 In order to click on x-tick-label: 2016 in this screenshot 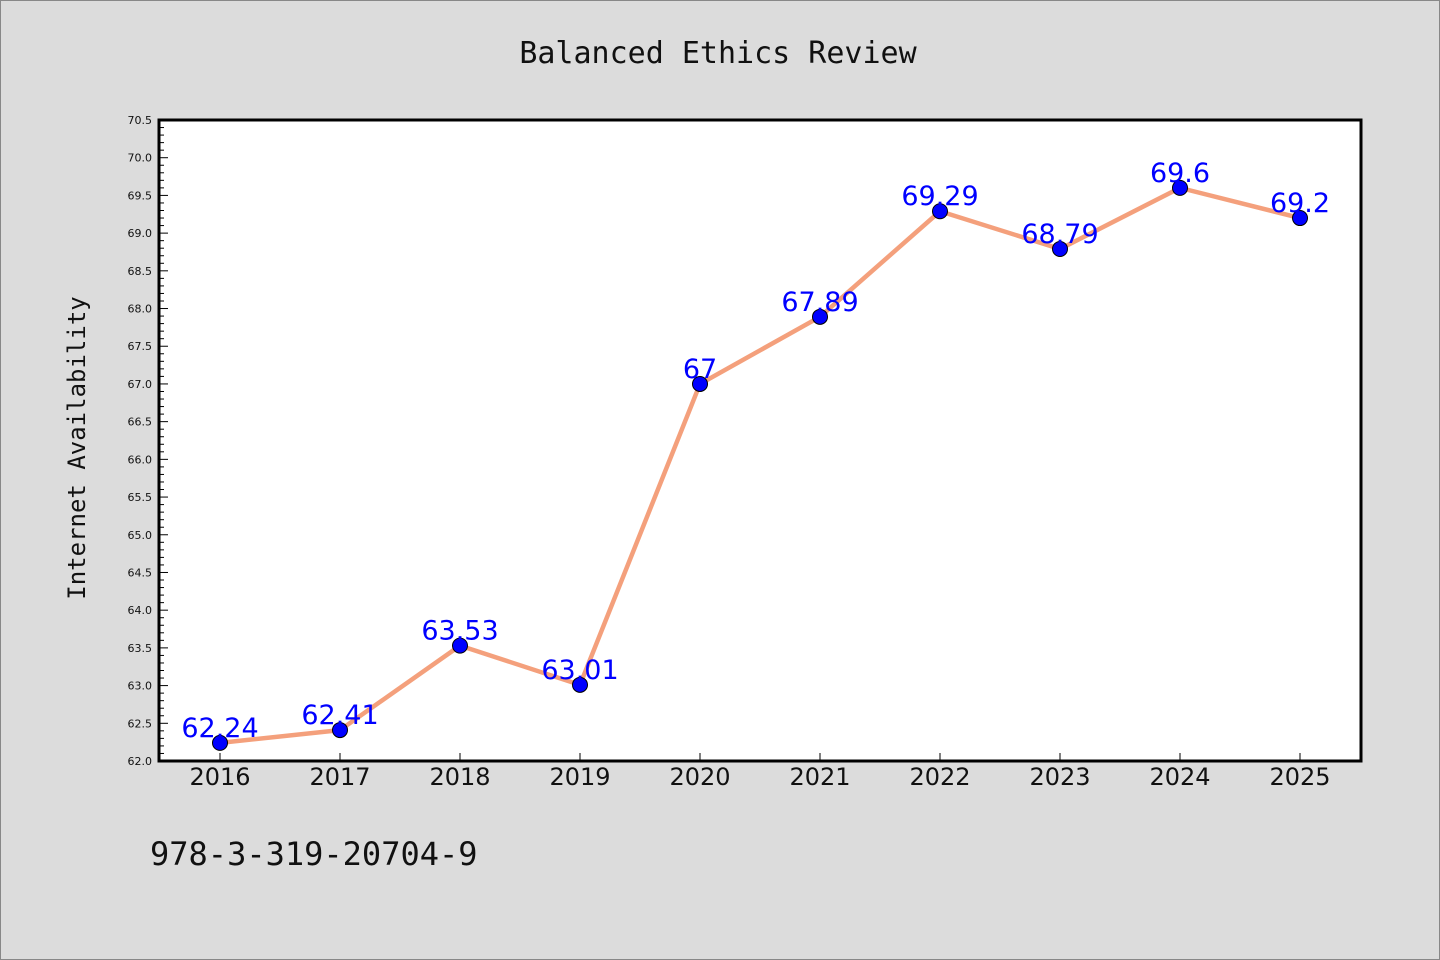, I will do `click(219, 777)`.